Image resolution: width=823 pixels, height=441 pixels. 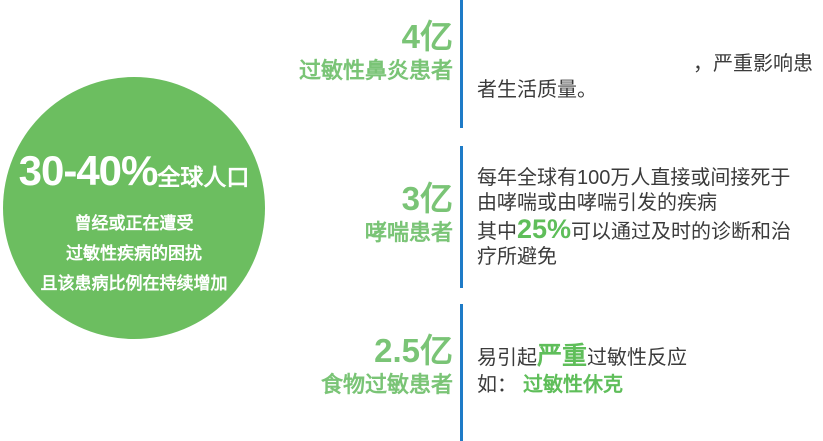 I want to click on circle-description-line: 过敏性疾病的困扰, so click(x=134, y=253).